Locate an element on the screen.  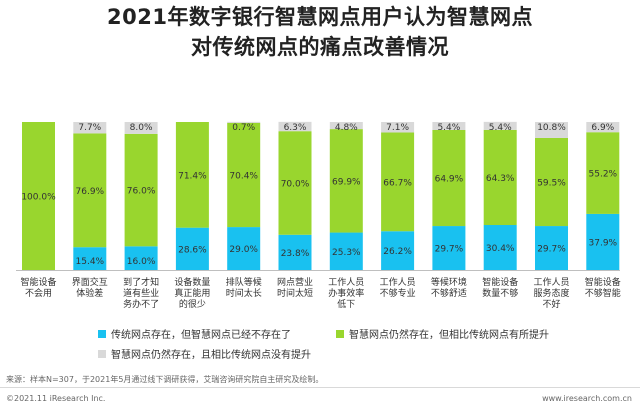
data-label-s2-11: 55.2% is located at coordinates (603, 175).